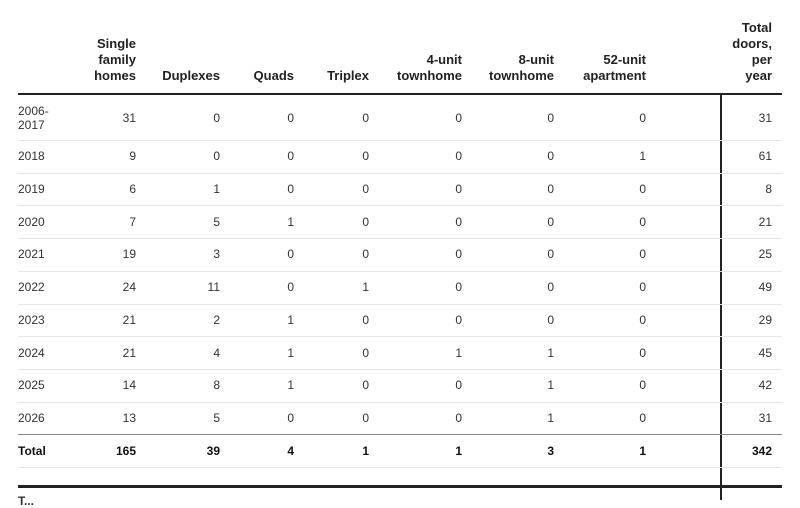 The image size is (800, 508). What do you see at coordinates (31, 352) in the screenshot?
I see `row-label: 2024` at bounding box center [31, 352].